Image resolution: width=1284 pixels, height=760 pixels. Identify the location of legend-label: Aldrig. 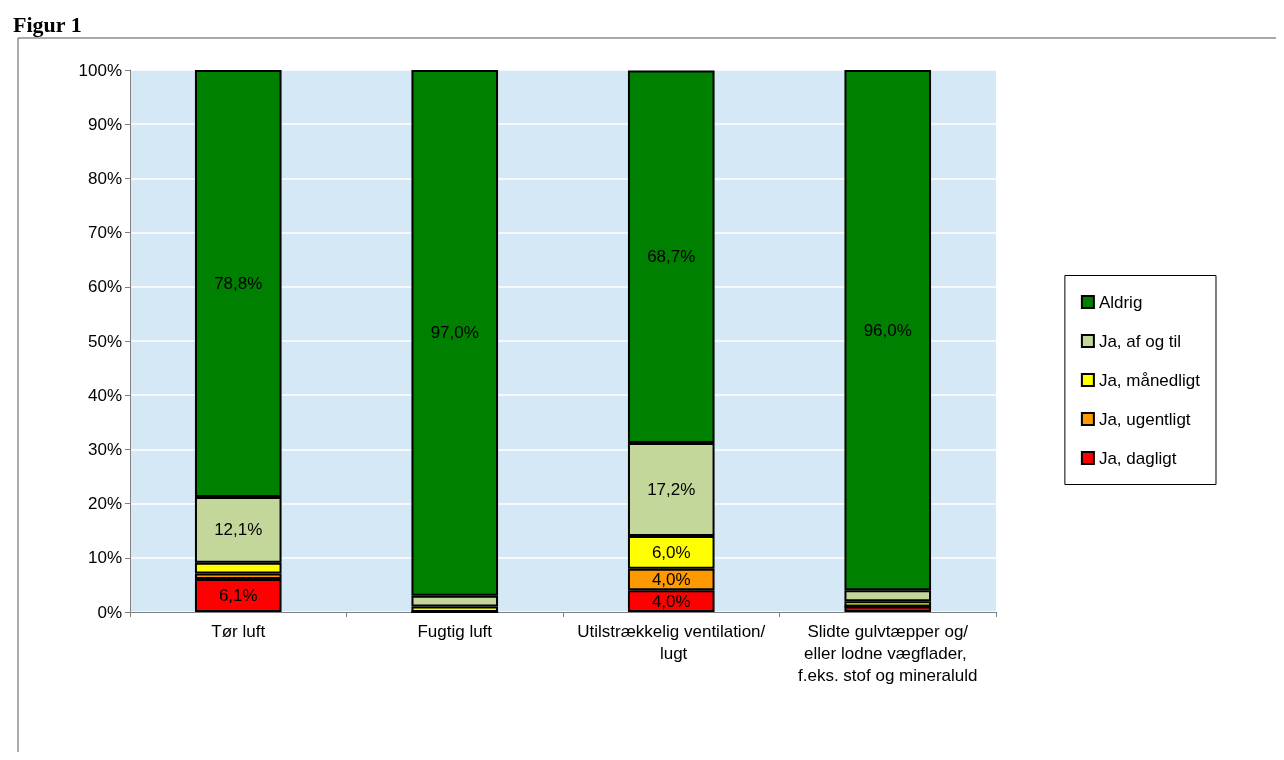
(1120, 302).